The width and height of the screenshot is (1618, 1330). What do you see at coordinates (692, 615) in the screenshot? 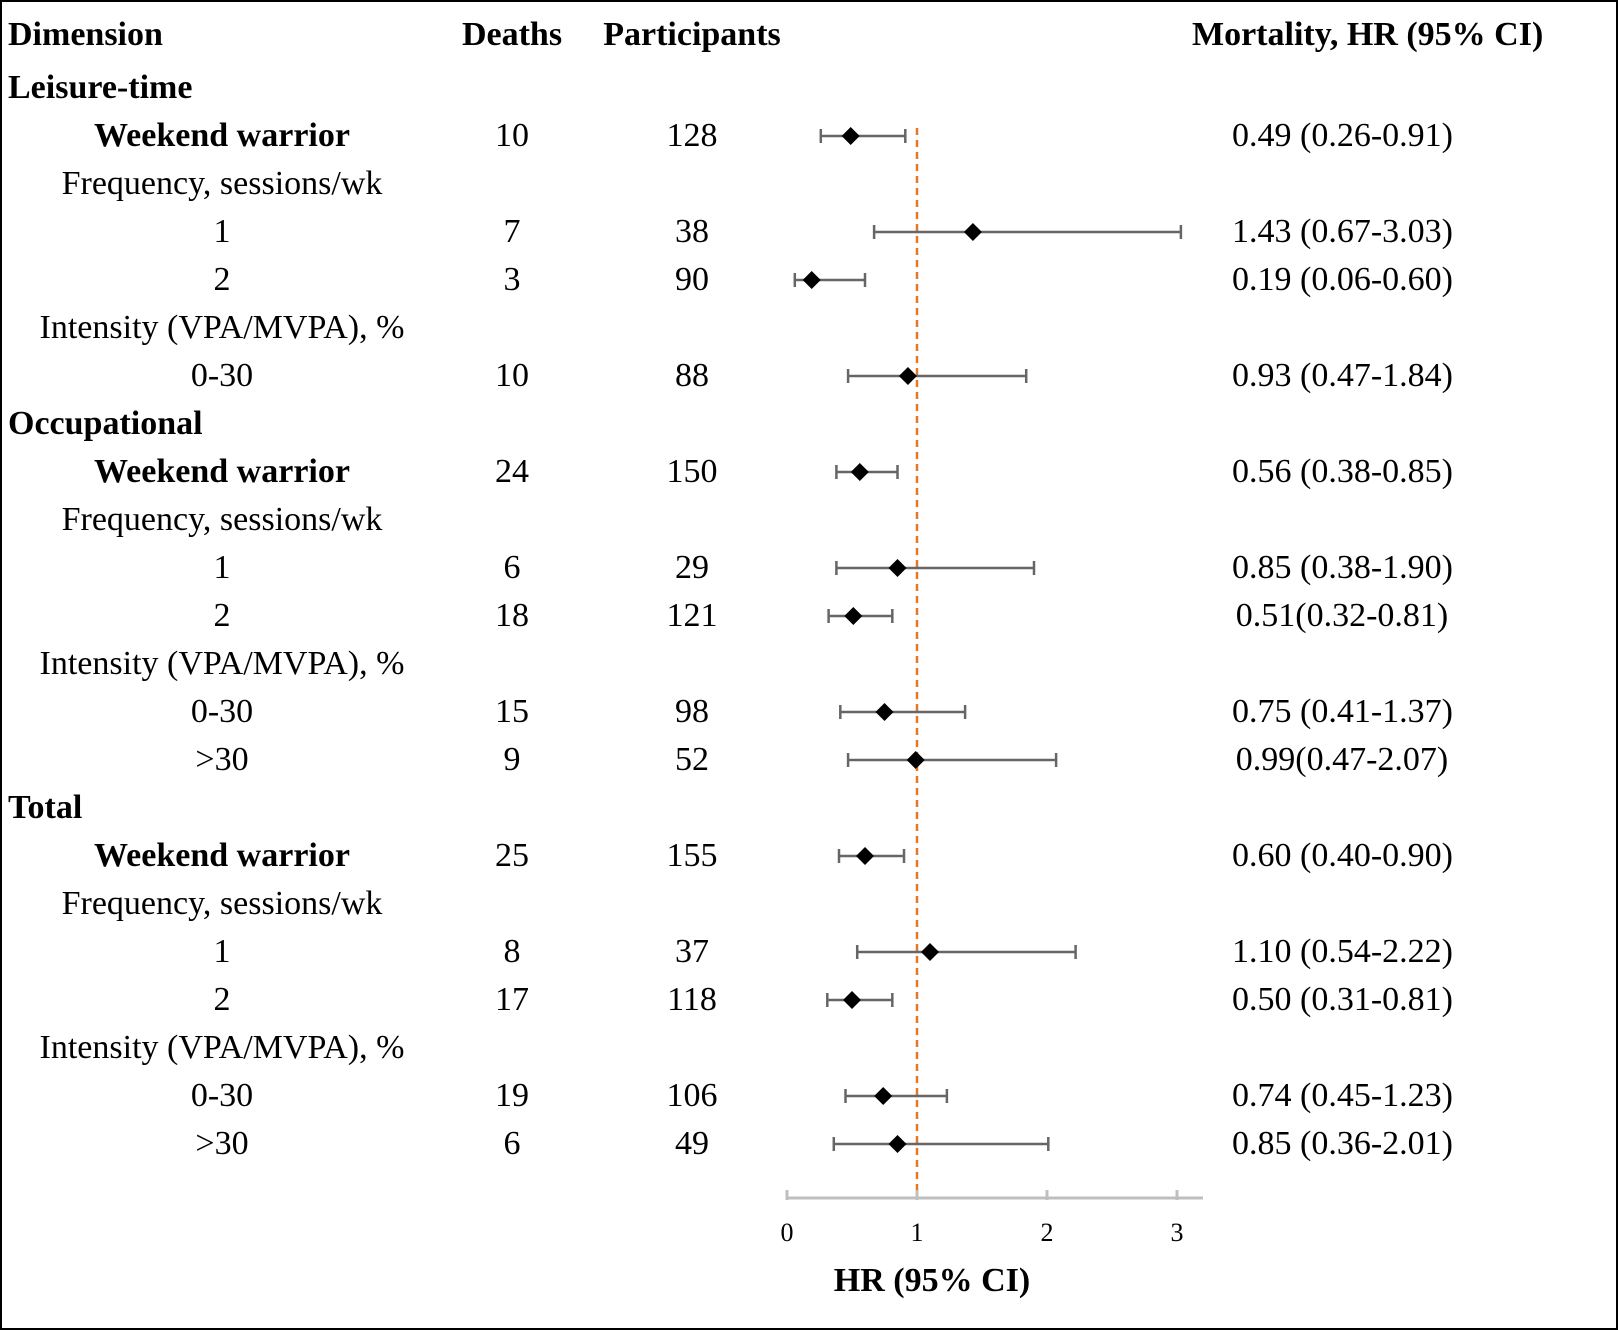
I see `participants-value: 121` at bounding box center [692, 615].